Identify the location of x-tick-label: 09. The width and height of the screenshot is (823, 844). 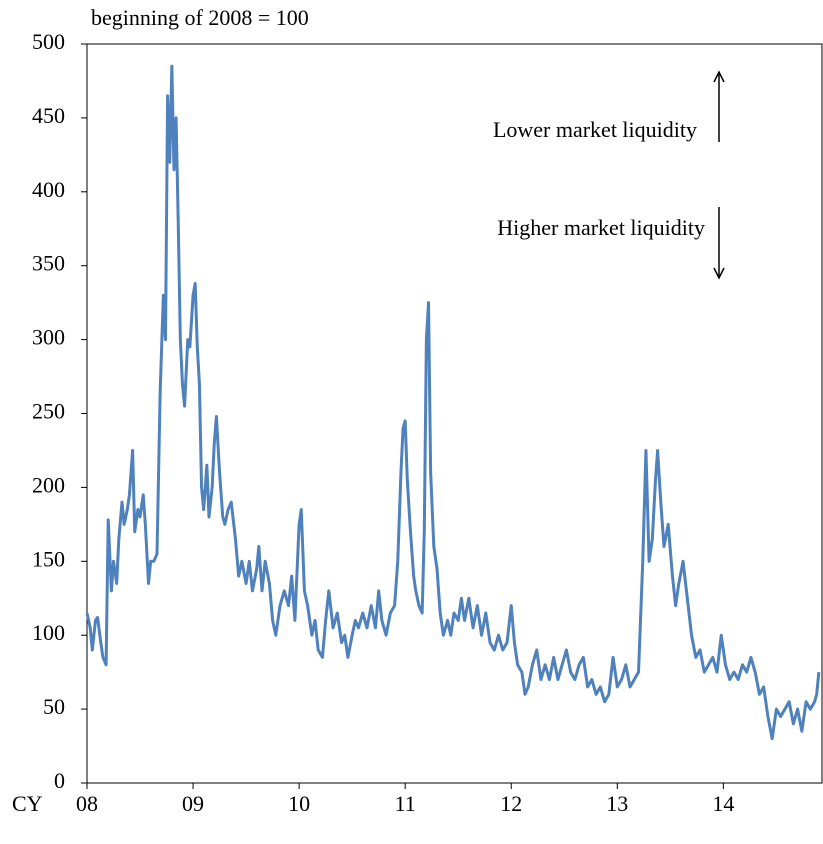
(193, 803).